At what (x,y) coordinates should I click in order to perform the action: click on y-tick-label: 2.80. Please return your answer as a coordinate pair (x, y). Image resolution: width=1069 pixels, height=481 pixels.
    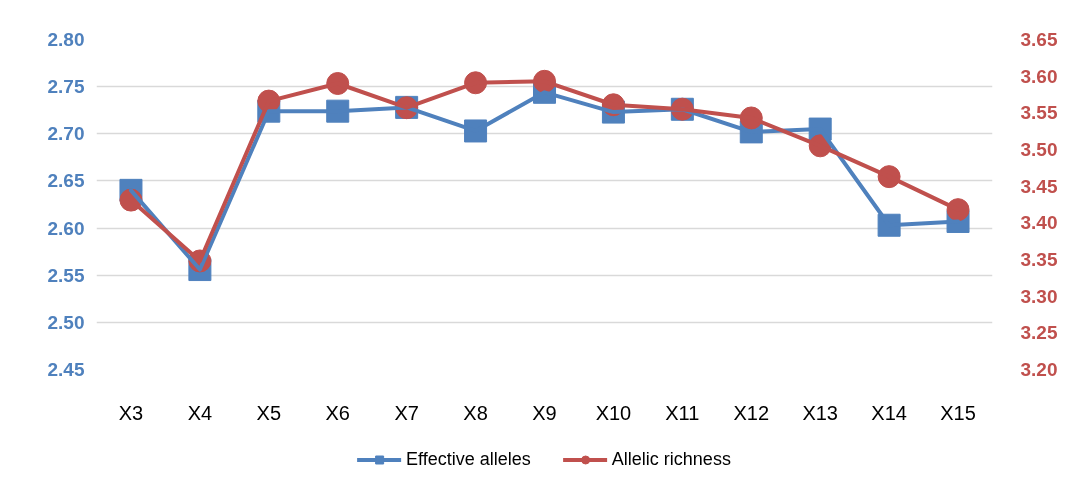
    Looking at the image, I should click on (66, 39).